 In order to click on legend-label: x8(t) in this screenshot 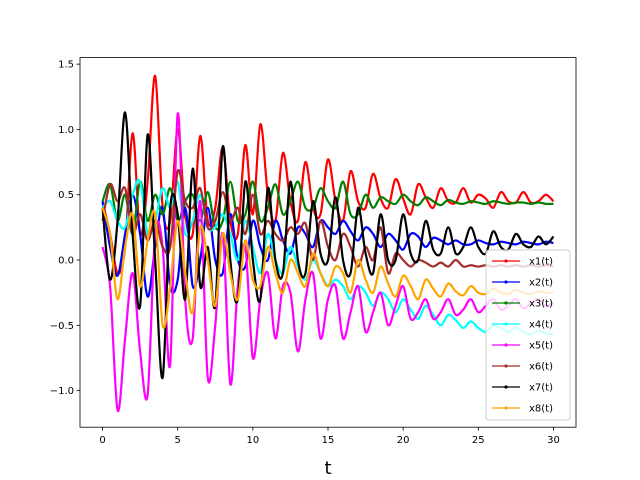, I will do `click(541, 409)`.